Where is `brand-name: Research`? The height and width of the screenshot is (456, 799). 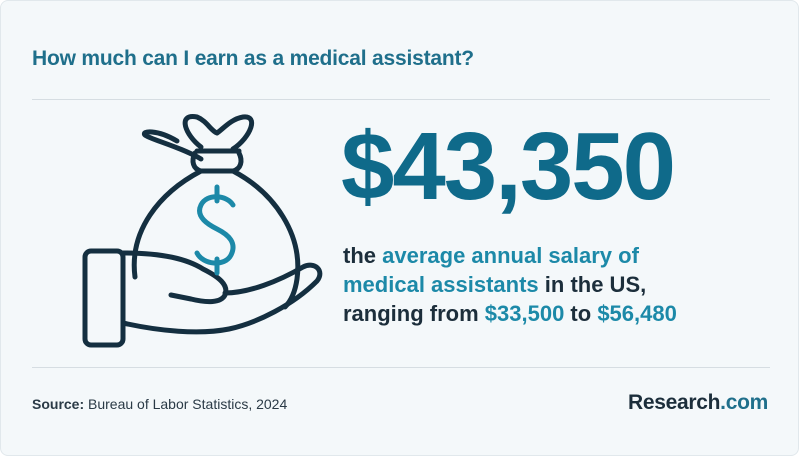
brand-name: Research is located at coordinates (674, 402).